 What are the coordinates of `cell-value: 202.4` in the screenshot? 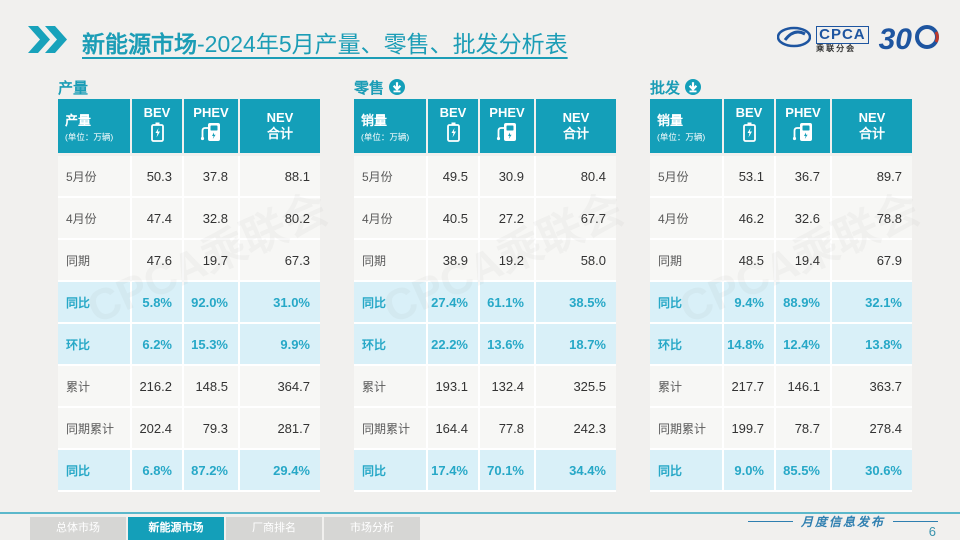 It's located at (158, 429).